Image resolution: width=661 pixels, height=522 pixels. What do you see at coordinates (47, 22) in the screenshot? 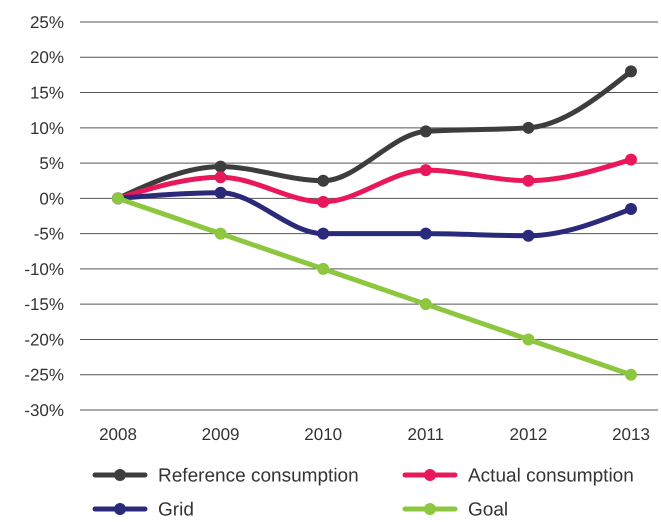
I see `y-tick-label: 25%` at bounding box center [47, 22].